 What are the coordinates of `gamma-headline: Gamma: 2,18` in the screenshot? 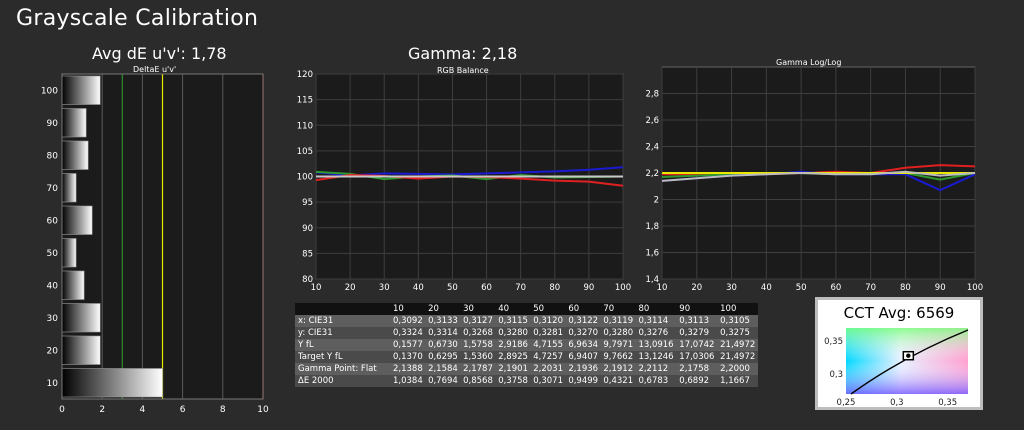 It's located at (463, 53).